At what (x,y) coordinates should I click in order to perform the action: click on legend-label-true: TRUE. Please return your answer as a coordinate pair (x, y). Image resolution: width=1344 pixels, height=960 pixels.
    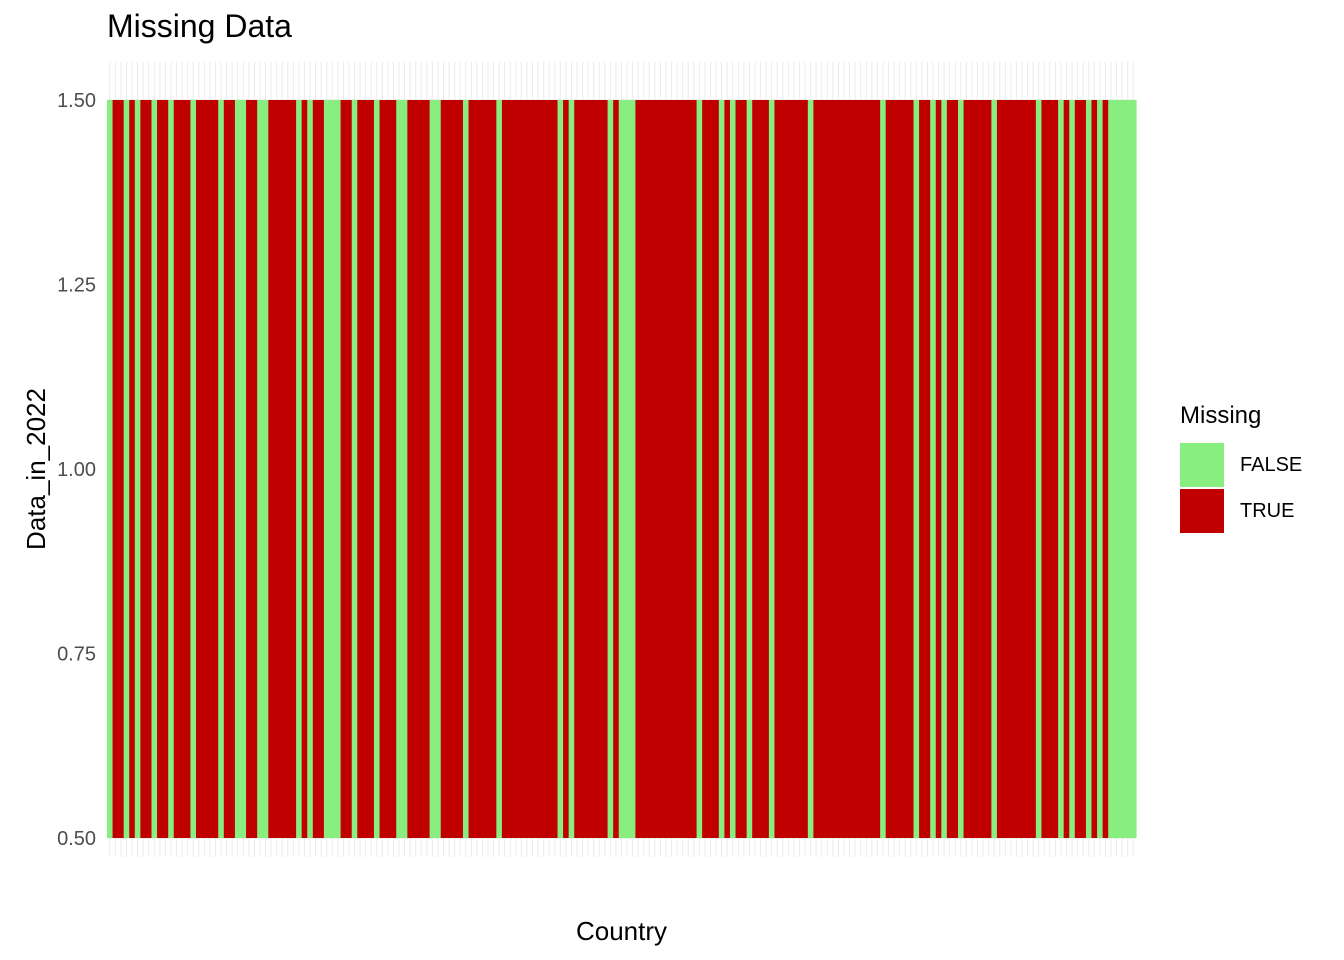
    Looking at the image, I should click on (1267, 510).